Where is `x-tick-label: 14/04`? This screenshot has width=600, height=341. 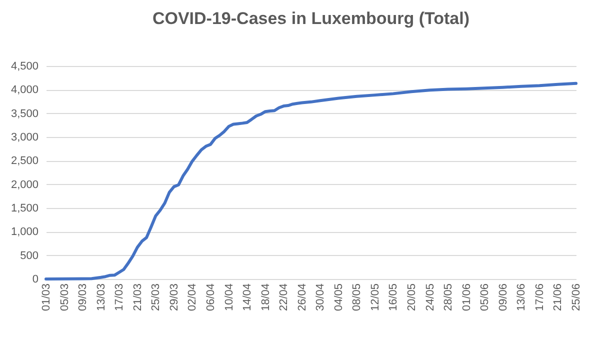
x-tick-label: 14/04 is located at coordinates (248, 298).